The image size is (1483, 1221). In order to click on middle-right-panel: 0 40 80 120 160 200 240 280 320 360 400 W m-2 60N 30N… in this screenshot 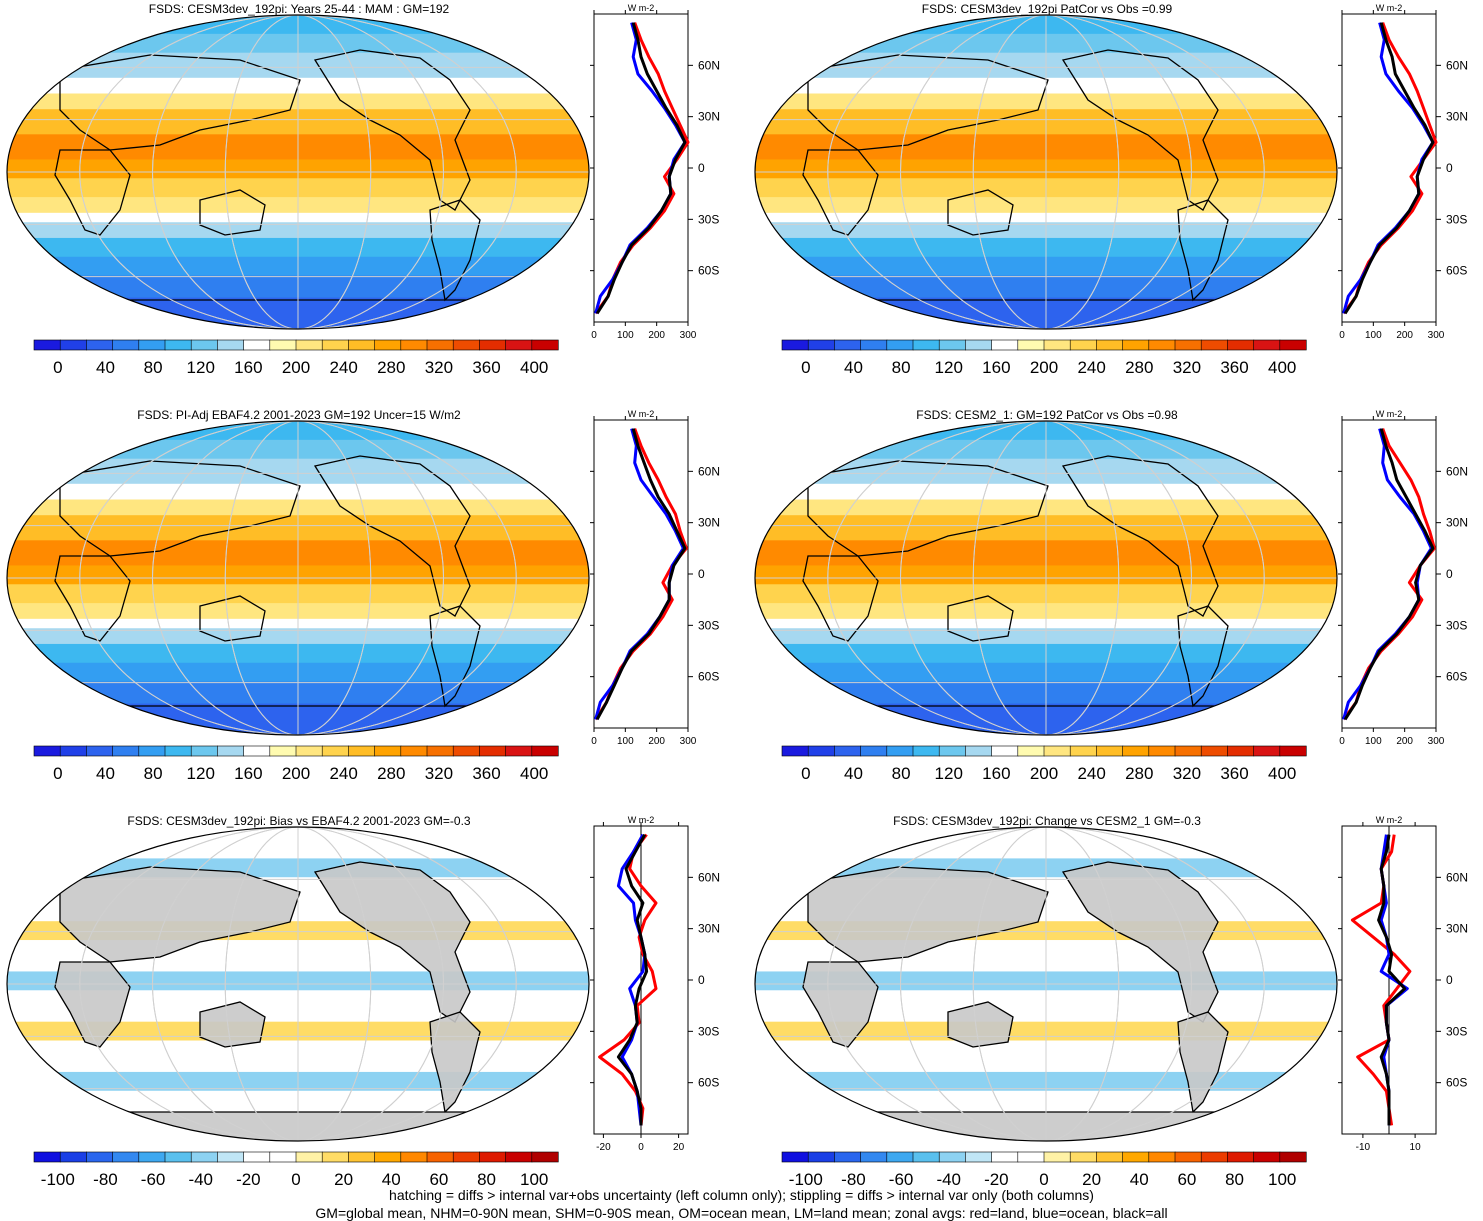, I will do `click(1111, 596)`.